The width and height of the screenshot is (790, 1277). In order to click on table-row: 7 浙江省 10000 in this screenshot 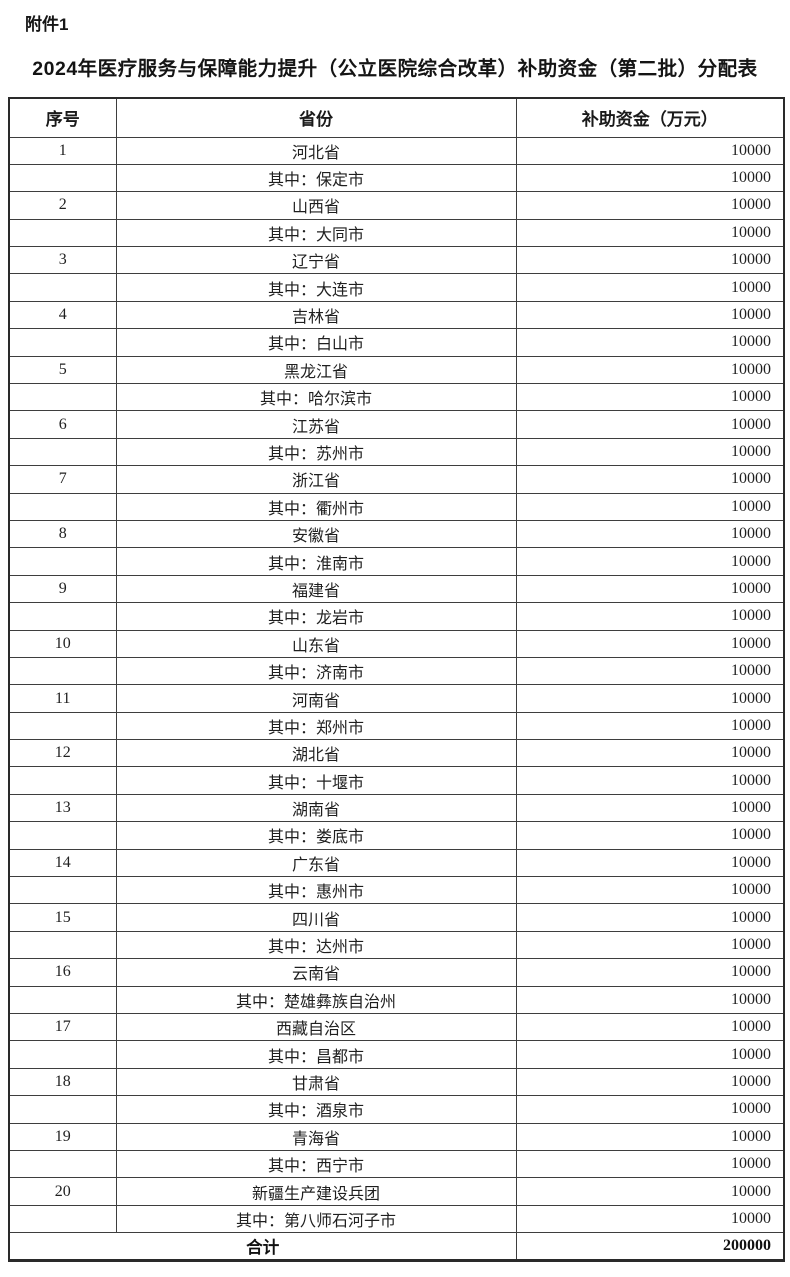, I will do `click(396, 479)`.